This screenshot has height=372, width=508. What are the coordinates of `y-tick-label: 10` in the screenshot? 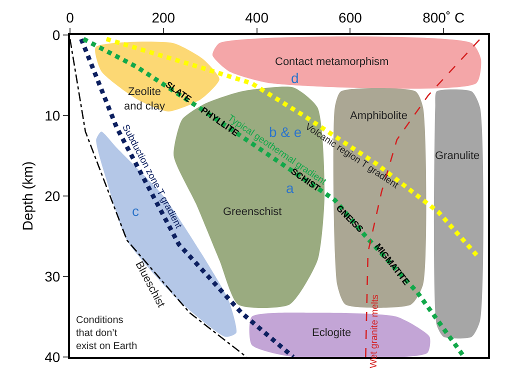 It's located at (52, 115).